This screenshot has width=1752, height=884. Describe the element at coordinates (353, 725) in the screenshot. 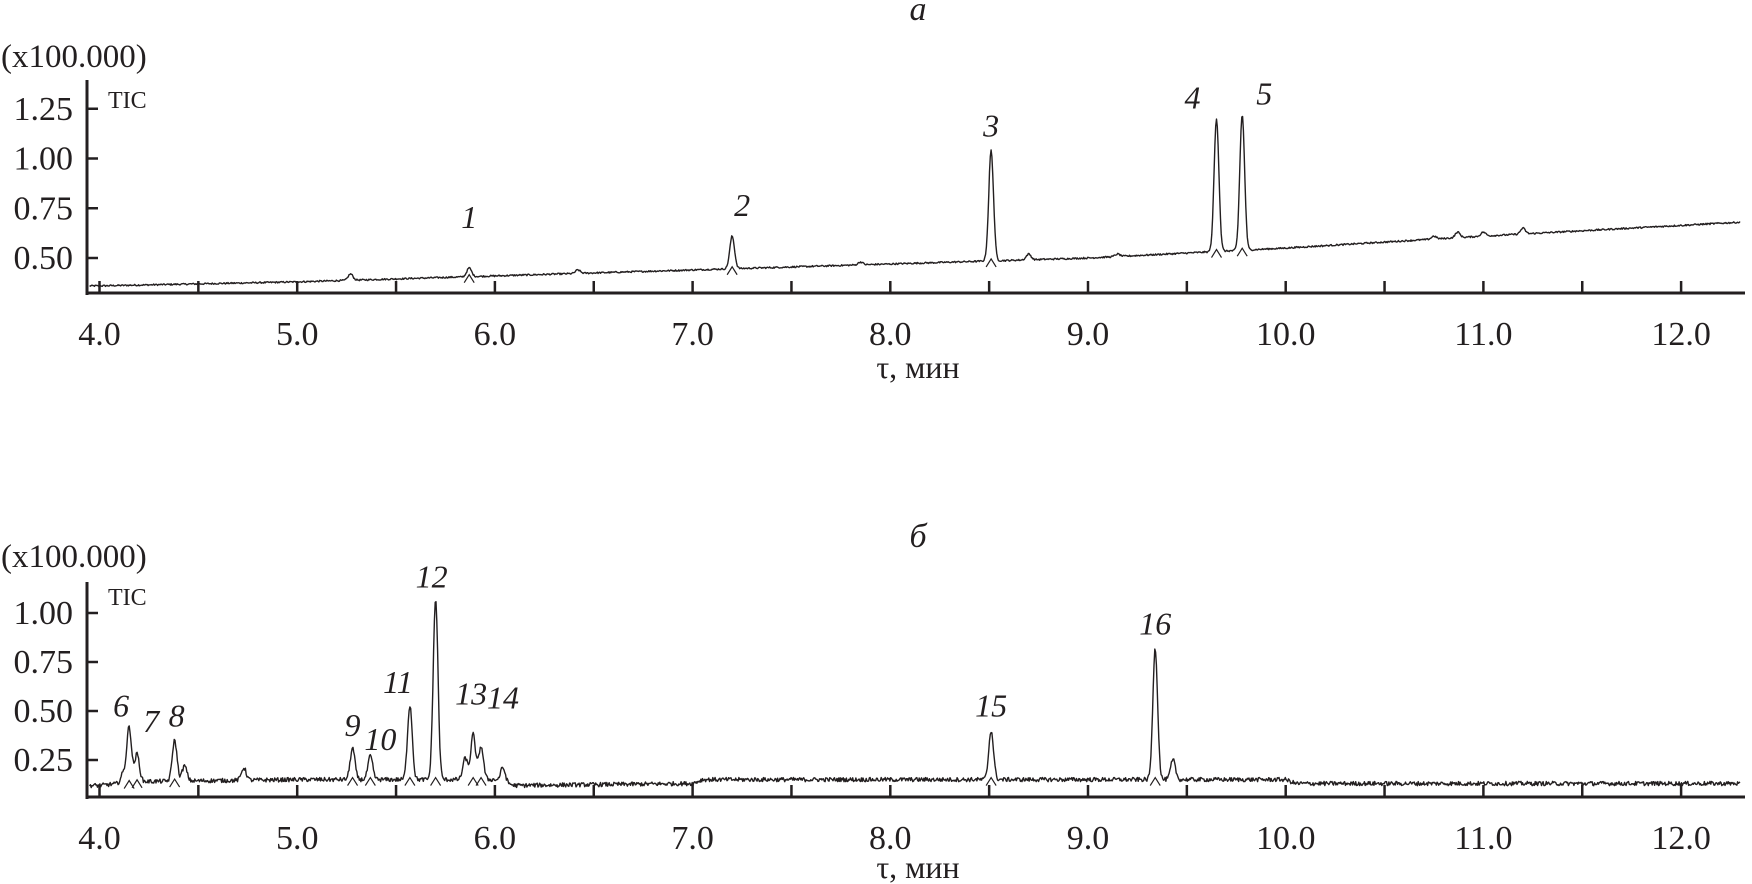

I see `peak-label: 9` at that location.